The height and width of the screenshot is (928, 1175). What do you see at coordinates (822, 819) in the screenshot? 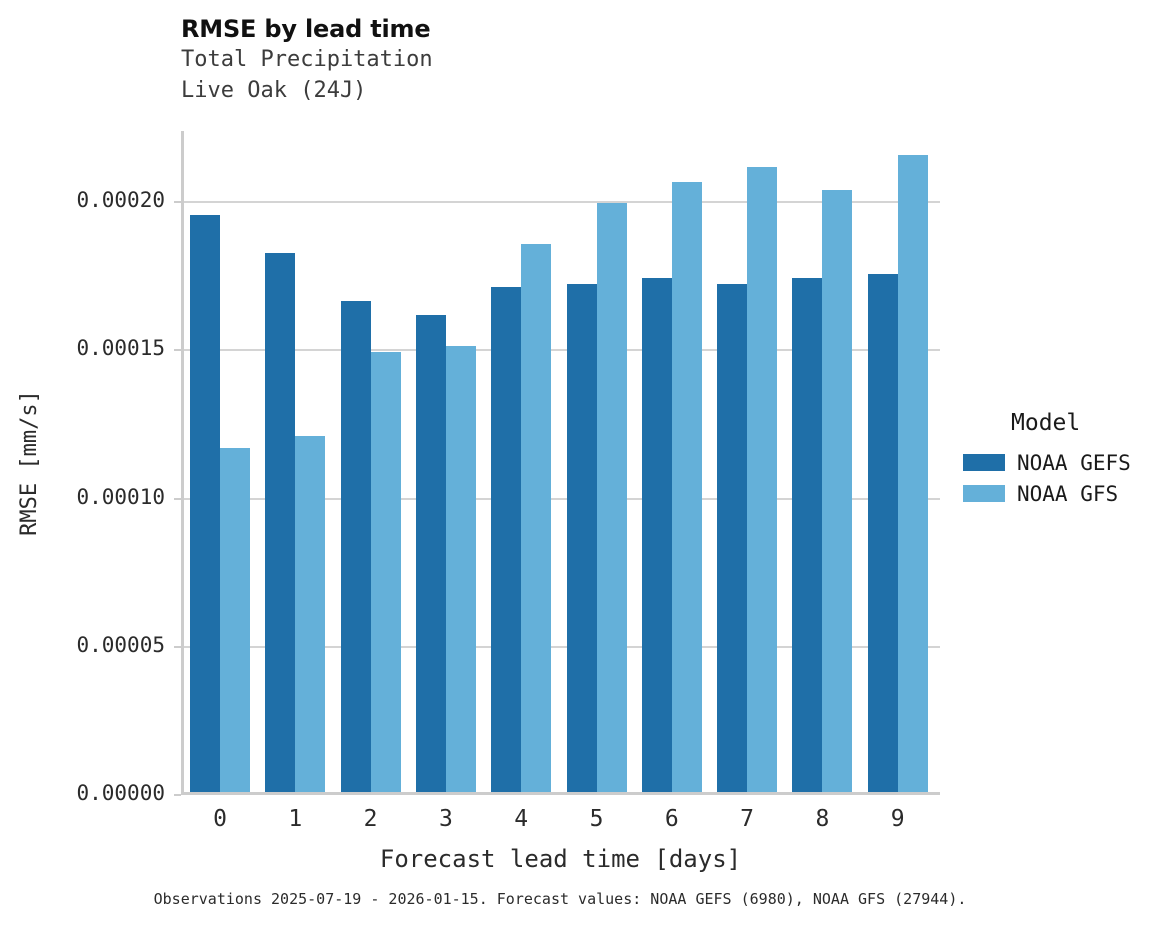
I see `x-axis-tick-label: 8` at bounding box center [822, 819].